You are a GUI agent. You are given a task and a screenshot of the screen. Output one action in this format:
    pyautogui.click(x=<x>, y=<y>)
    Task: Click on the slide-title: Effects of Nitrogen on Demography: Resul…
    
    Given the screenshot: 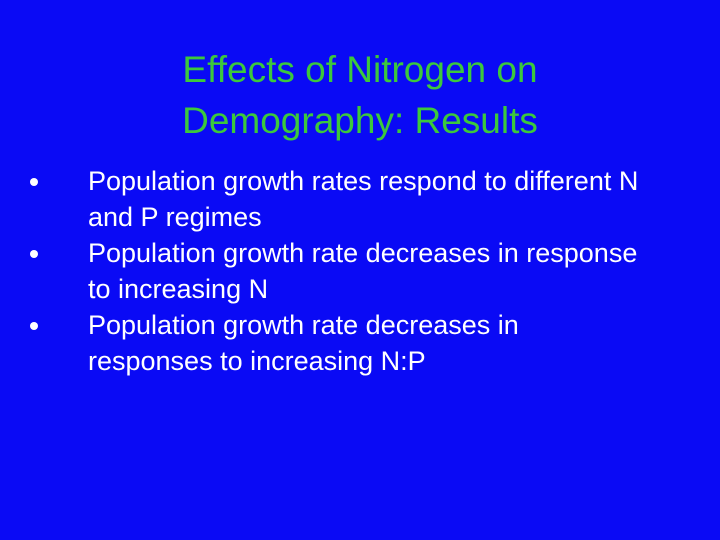 What is the action you would take?
    pyautogui.click(x=360, y=95)
    